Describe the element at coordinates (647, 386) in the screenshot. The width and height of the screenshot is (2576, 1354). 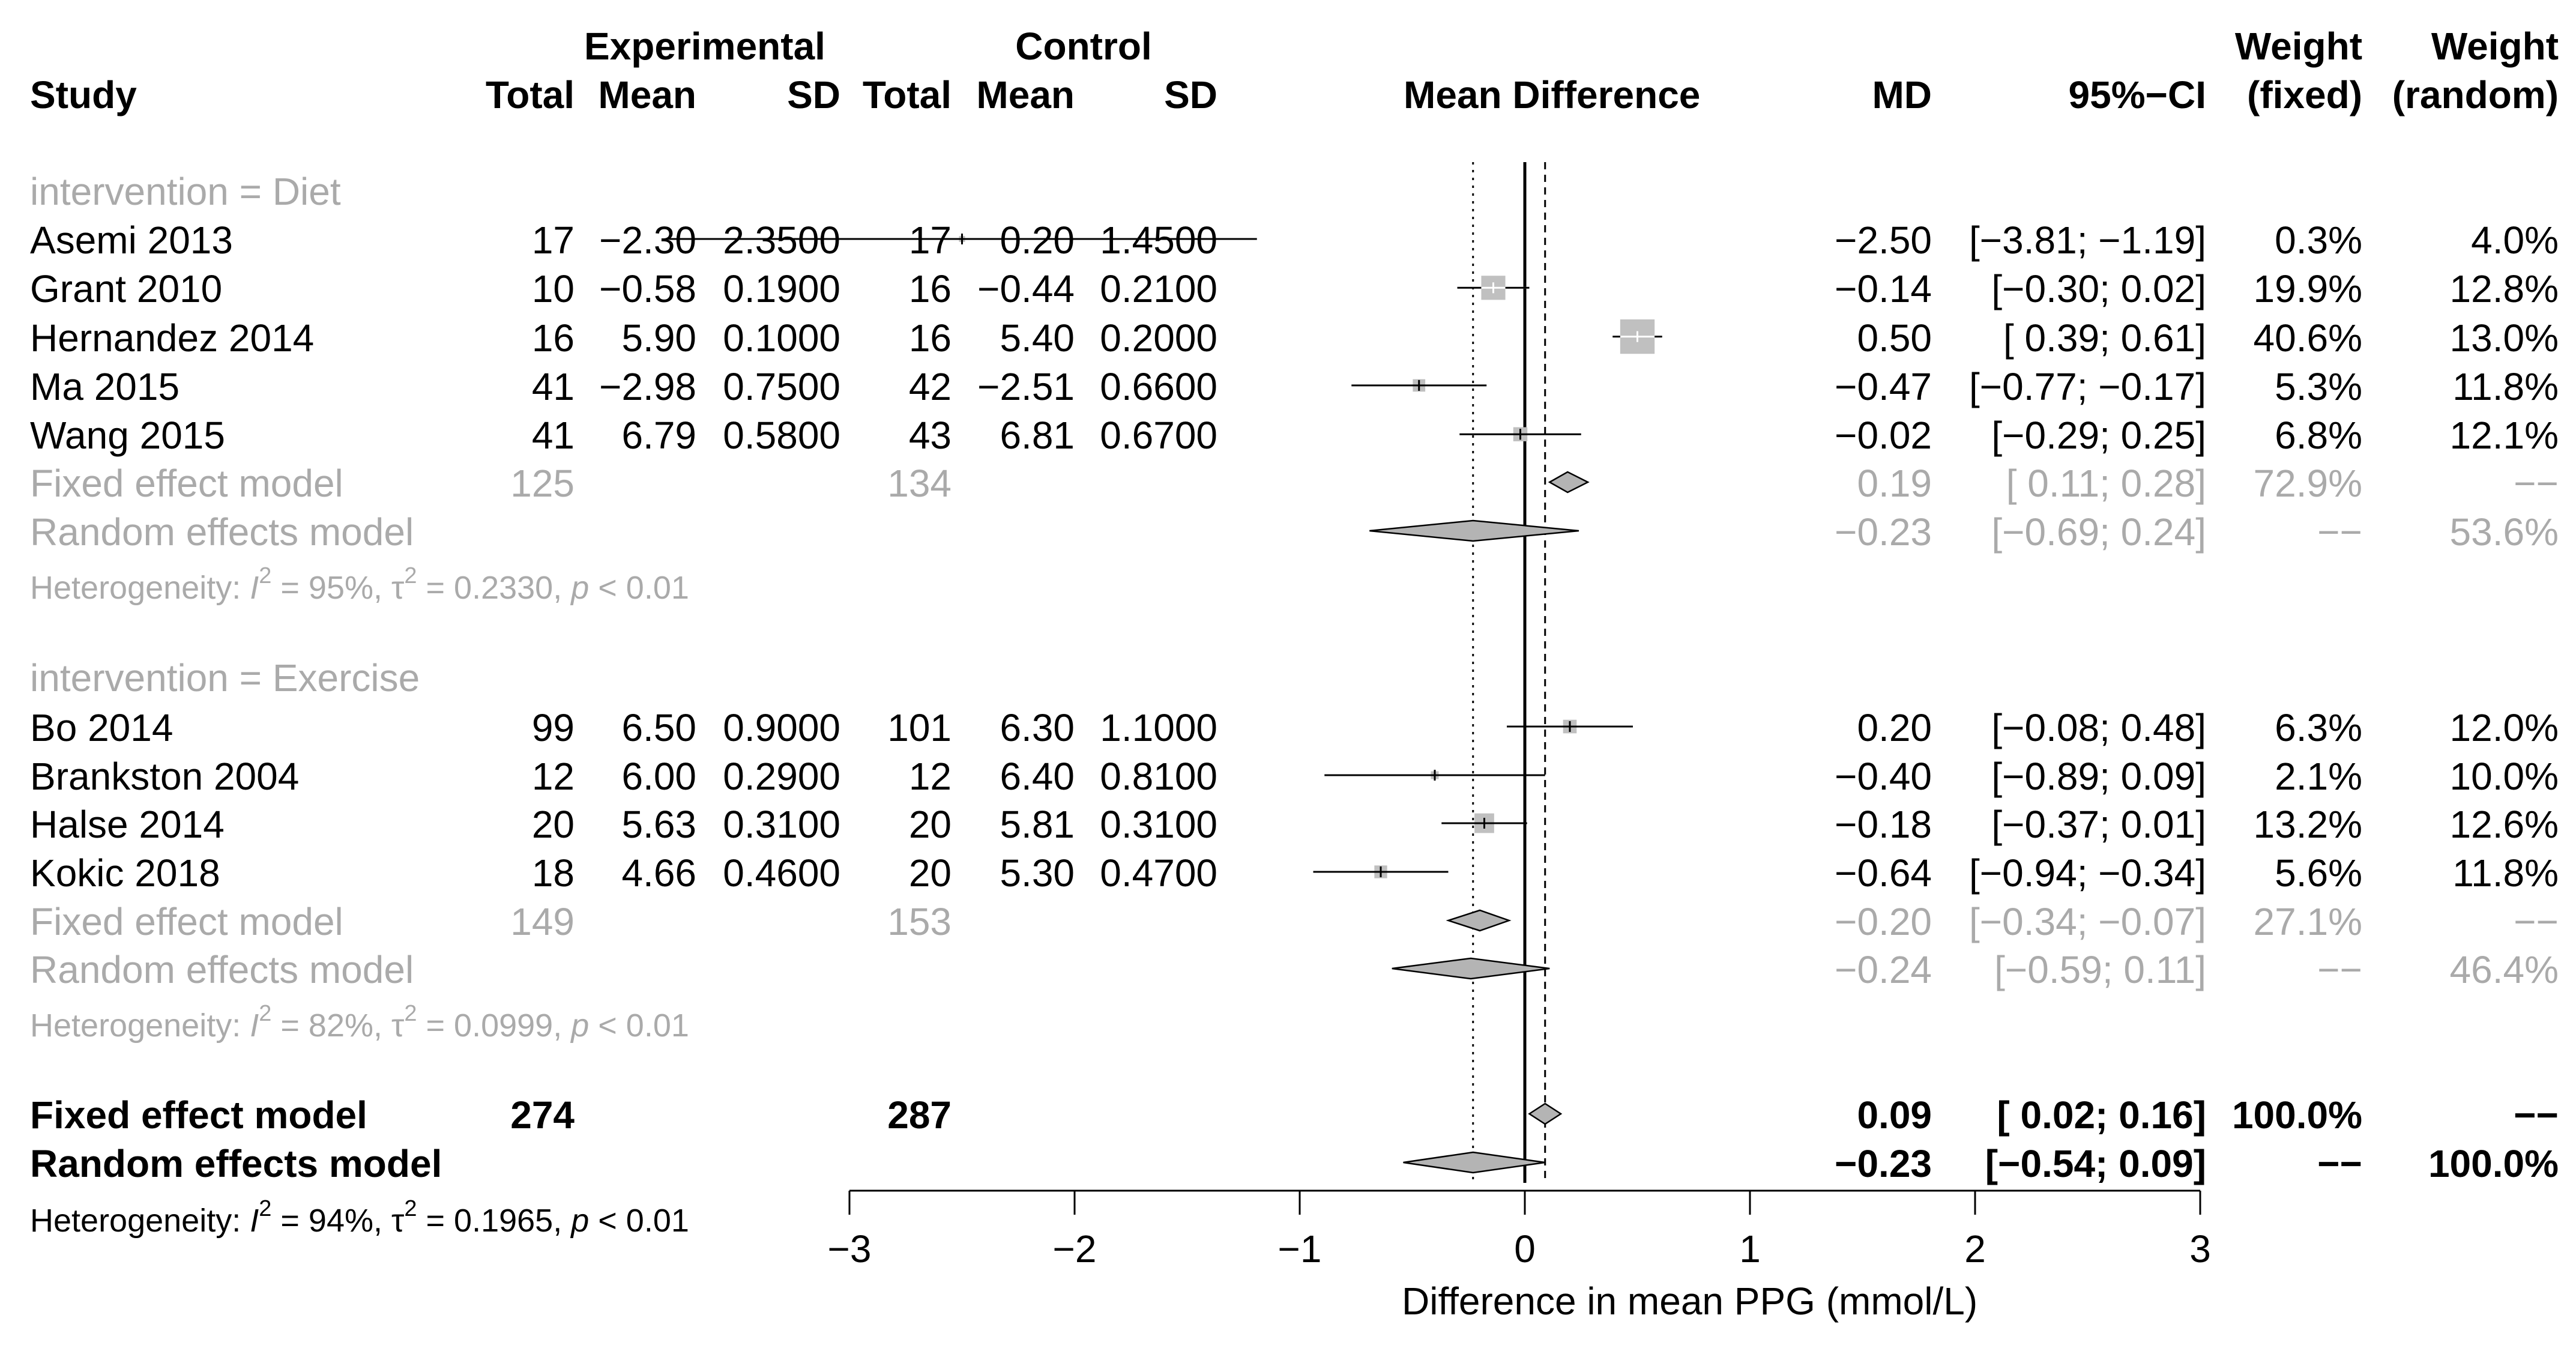
I see `exp-mean: −2.98` at that location.